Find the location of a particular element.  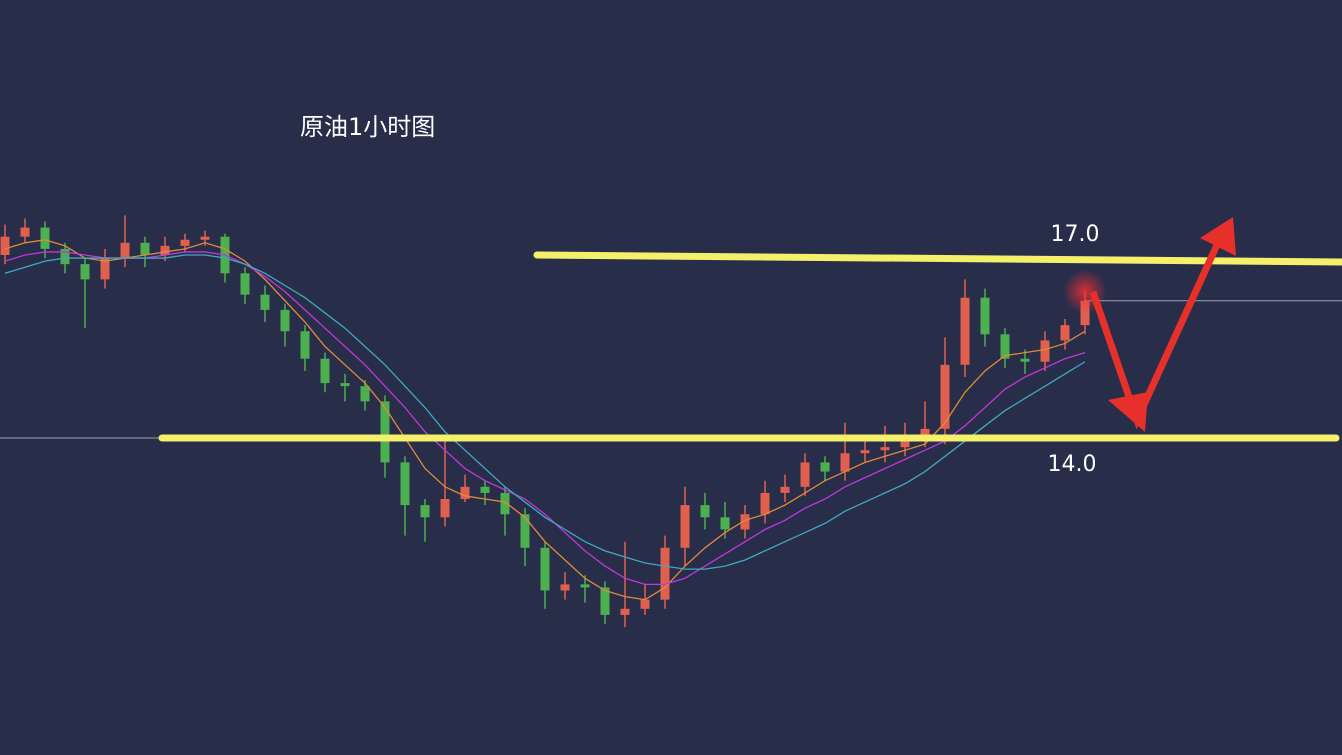

level-line is located at coordinates (937, 258).